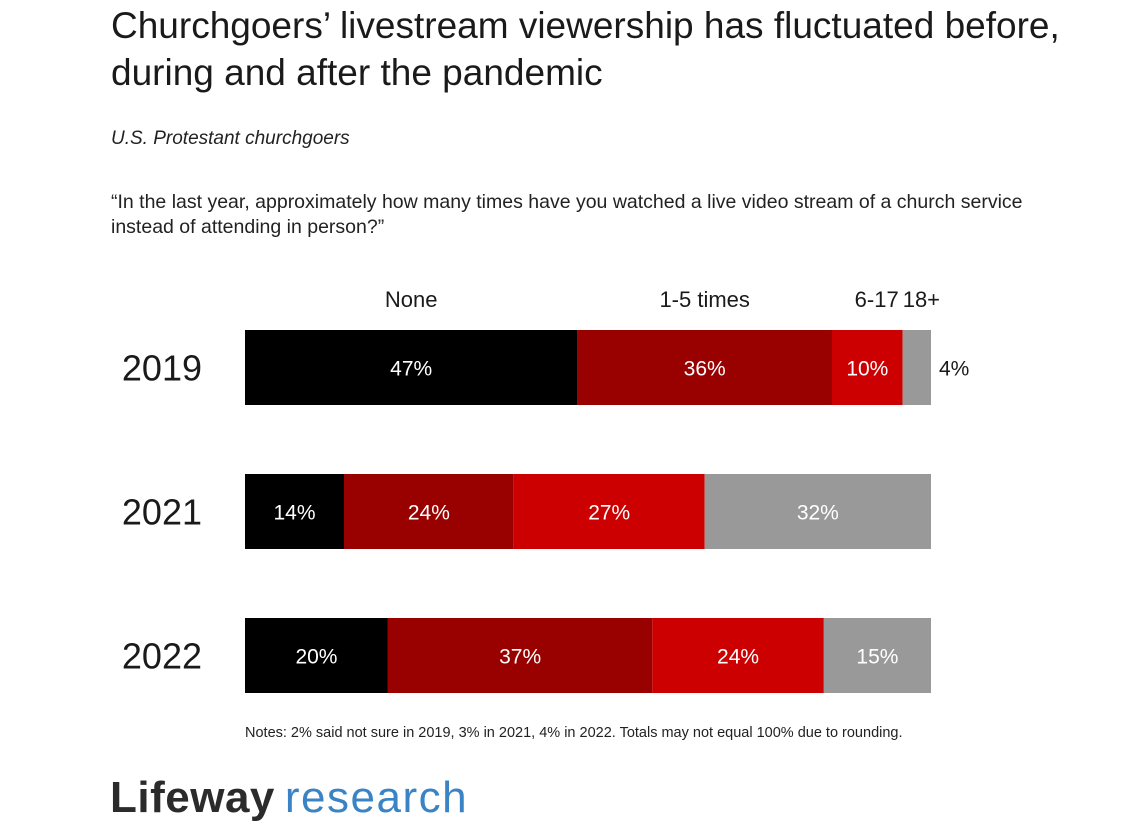  Describe the element at coordinates (162, 368) in the screenshot. I see `year-label-2019: 2019` at that location.